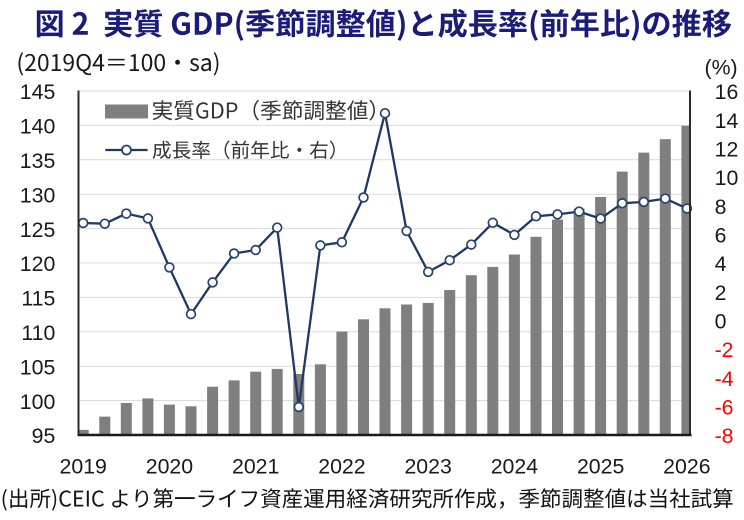  I want to click on svg-text: 6, so click(721, 236).